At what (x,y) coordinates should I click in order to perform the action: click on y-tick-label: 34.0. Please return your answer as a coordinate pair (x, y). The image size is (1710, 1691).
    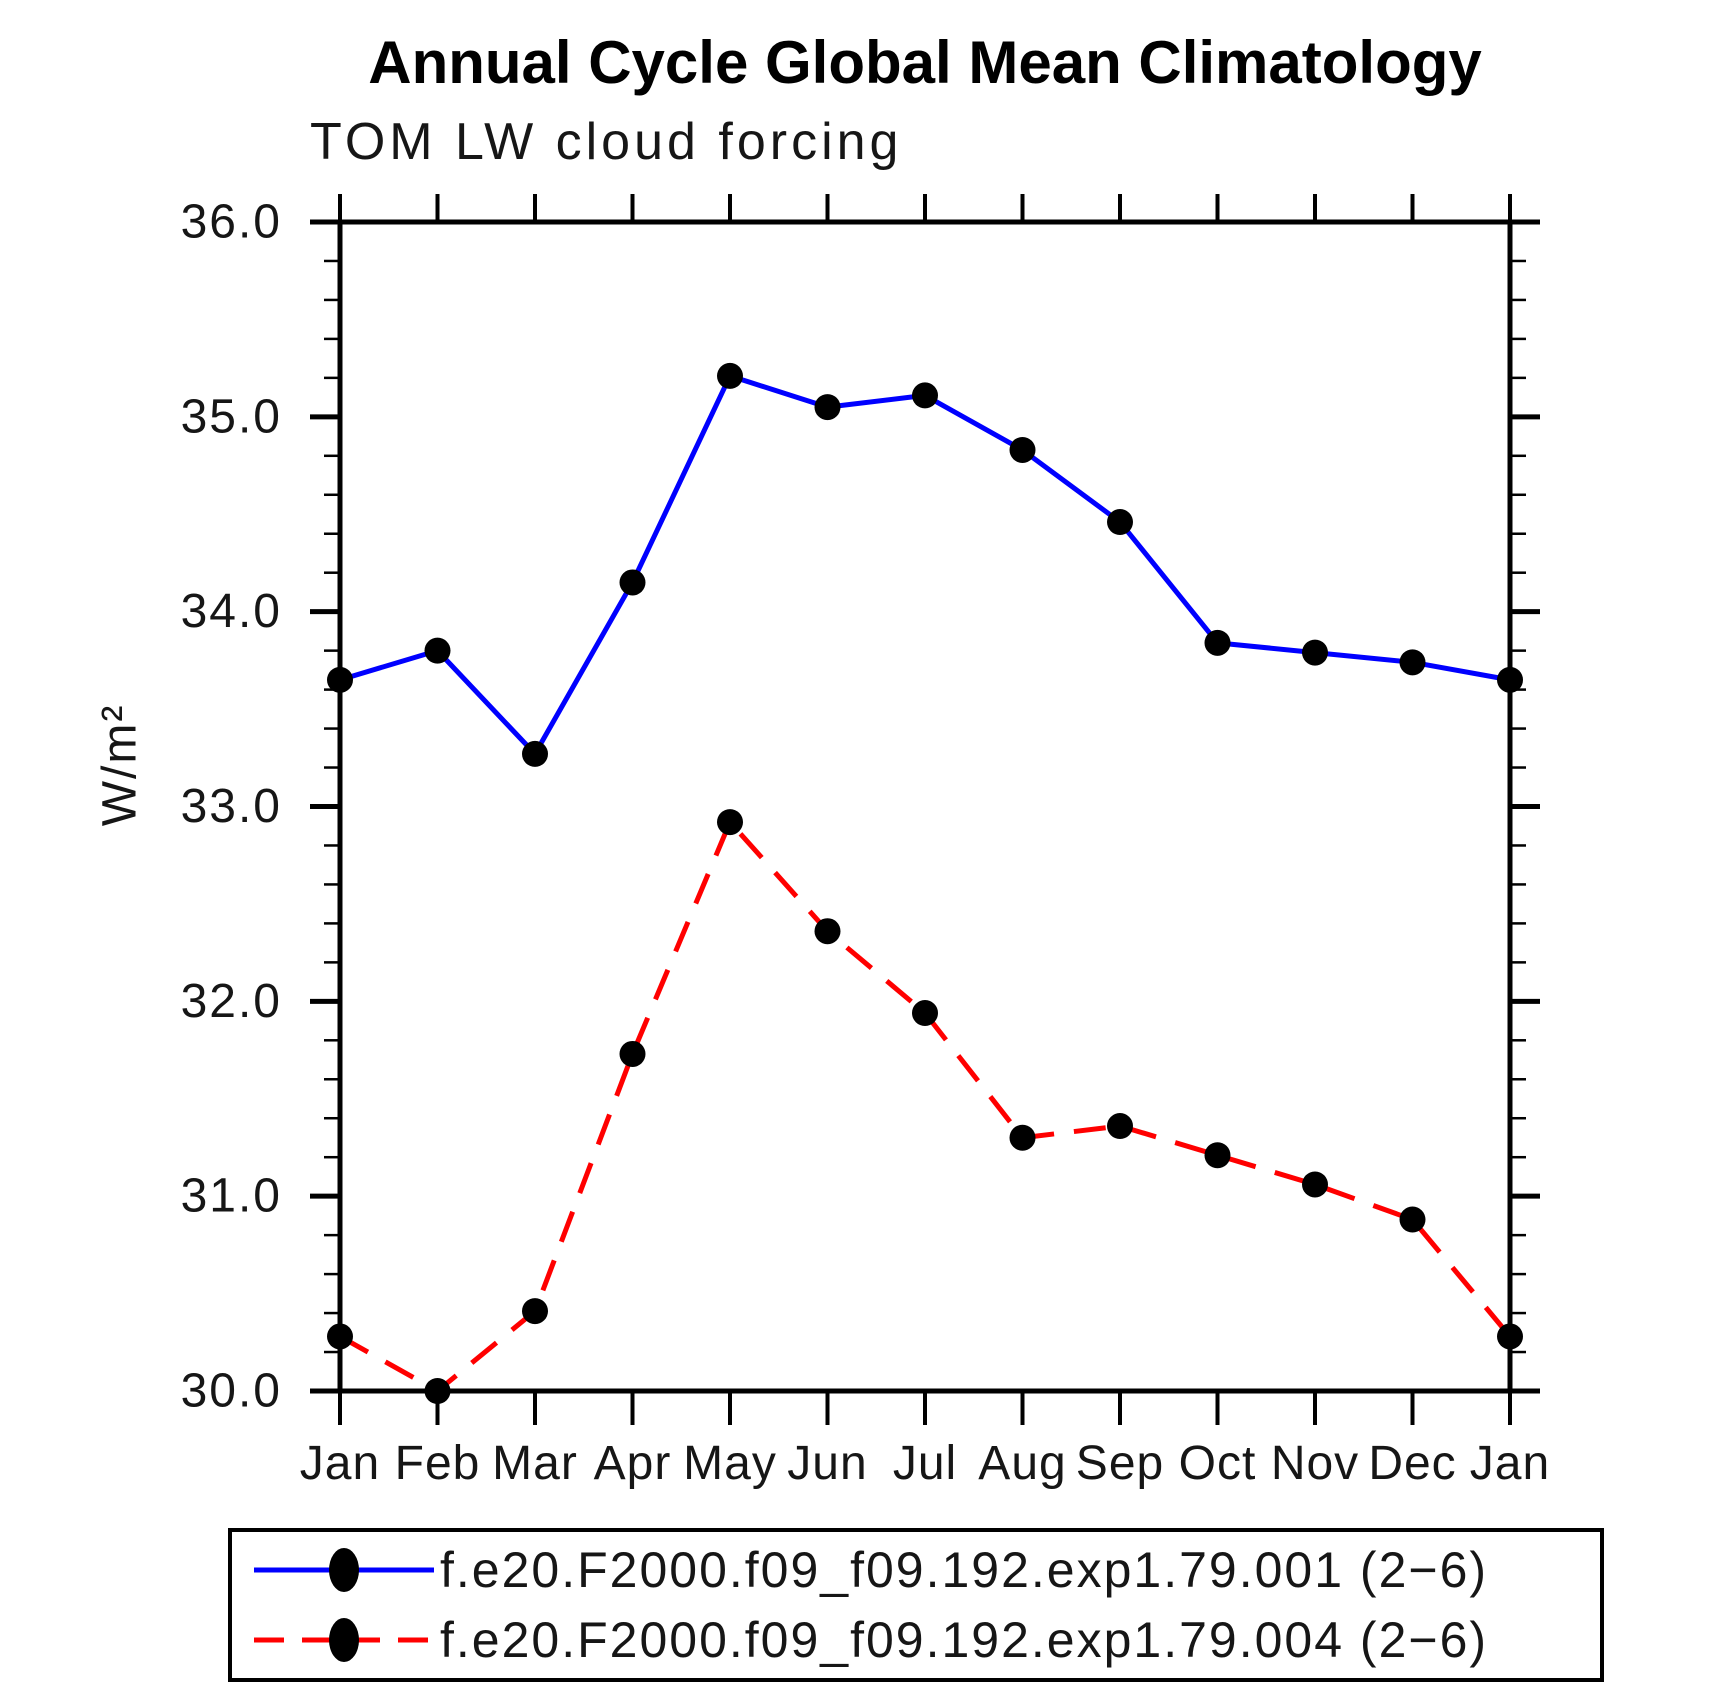
    Looking at the image, I should click on (231, 611).